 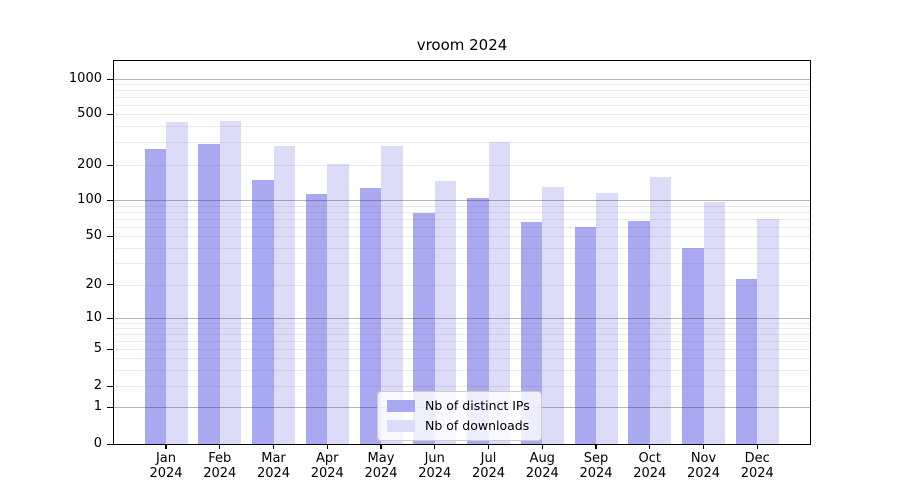 What do you see at coordinates (531, 332) in the screenshot?
I see `bar-nb-of-distinct-ips-Aug` at bounding box center [531, 332].